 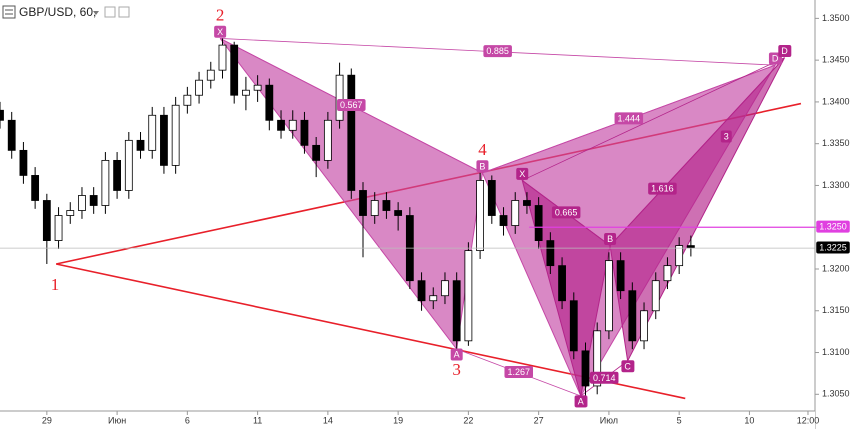 I want to click on y-tick-label: 1.3050, so click(x=836, y=394).